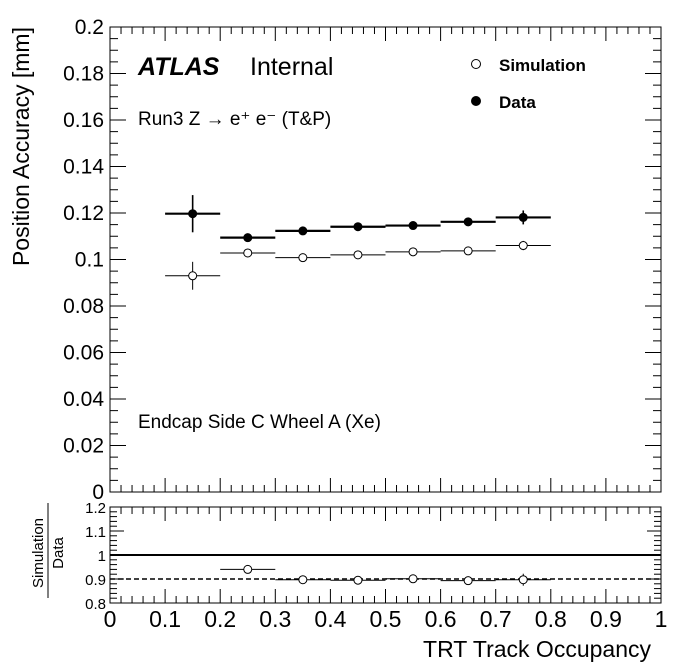 Image resolution: width=696 pixels, height=672 pixels. I want to click on main-y-tick-label: 0.16, so click(83, 120).